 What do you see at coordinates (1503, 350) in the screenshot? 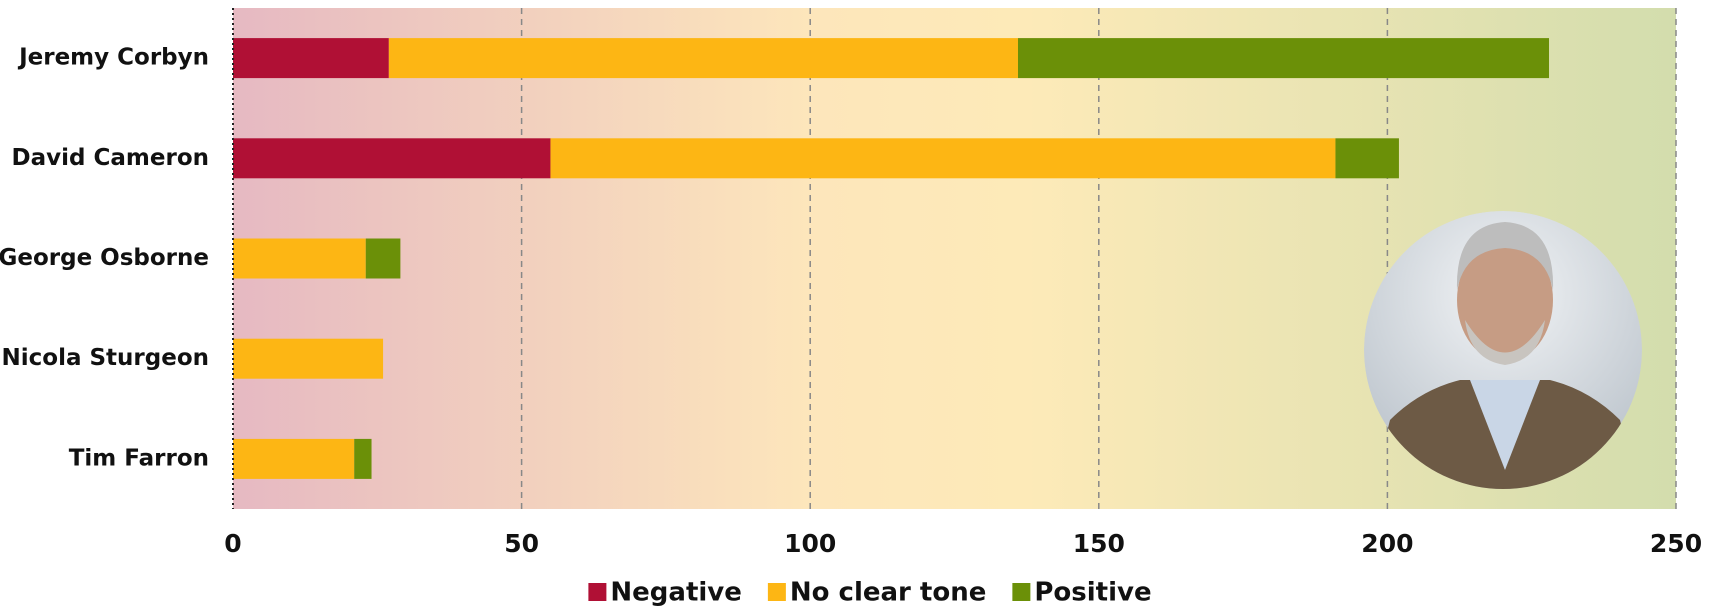
I see `portrait-photo` at bounding box center [1503, 350].